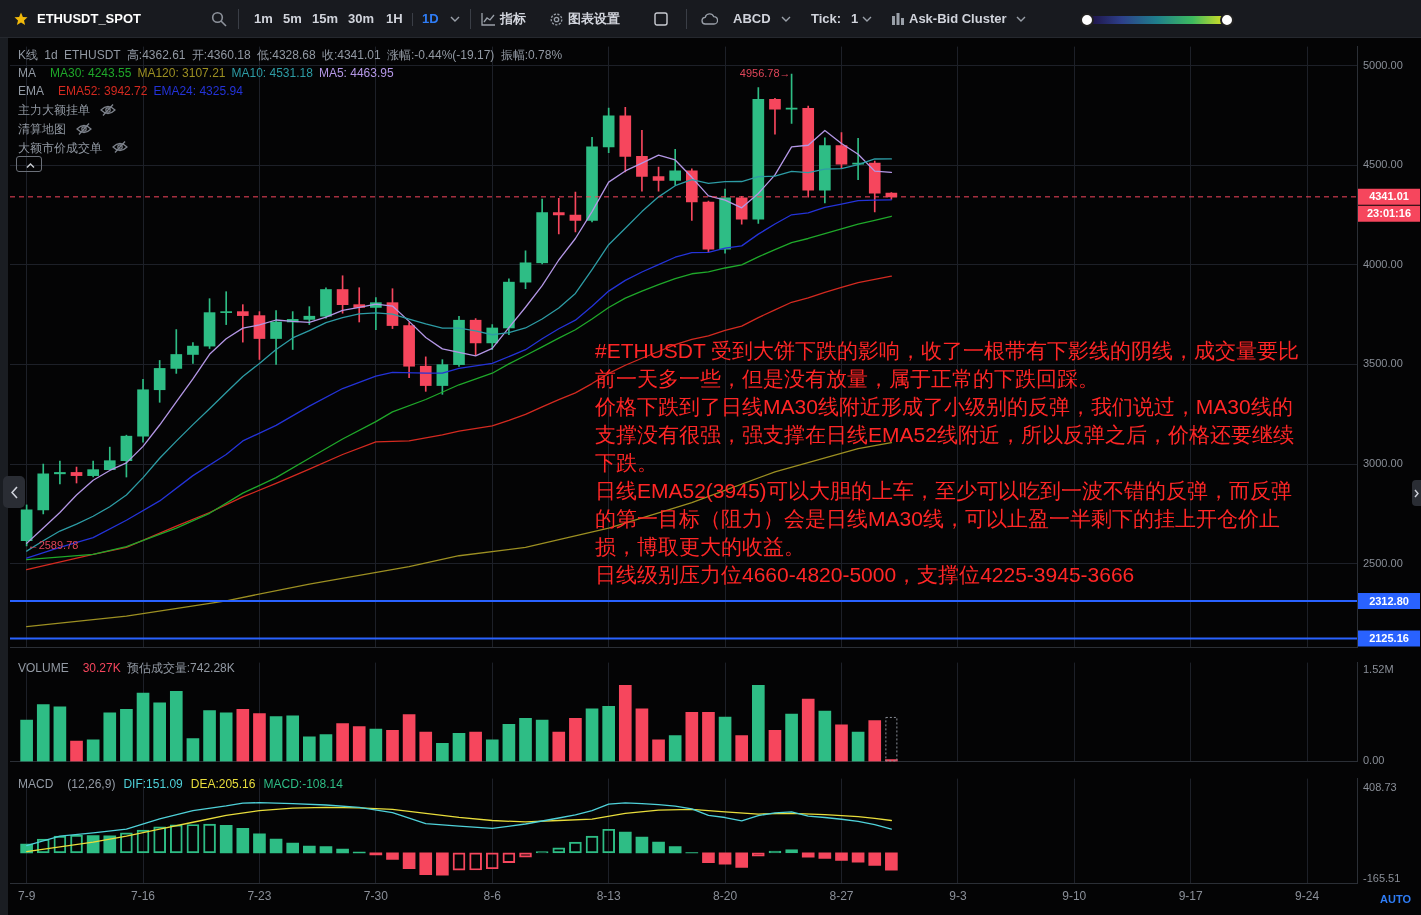 Image resolution: width=1421 pixels, height=915 pixels. What do you see at coordinates (223, 784) in the screenshot?
I see `series-label: DEA:205.16` at bounding box center [223, 784].